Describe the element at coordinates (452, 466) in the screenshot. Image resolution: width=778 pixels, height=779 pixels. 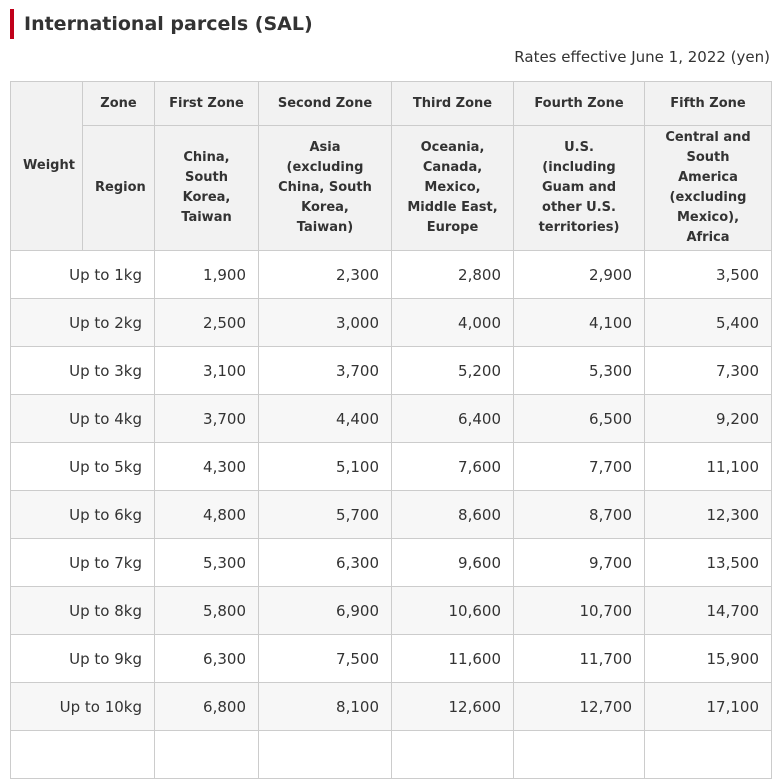
I see `rate-cell-zone-3: 7,600` at that location.